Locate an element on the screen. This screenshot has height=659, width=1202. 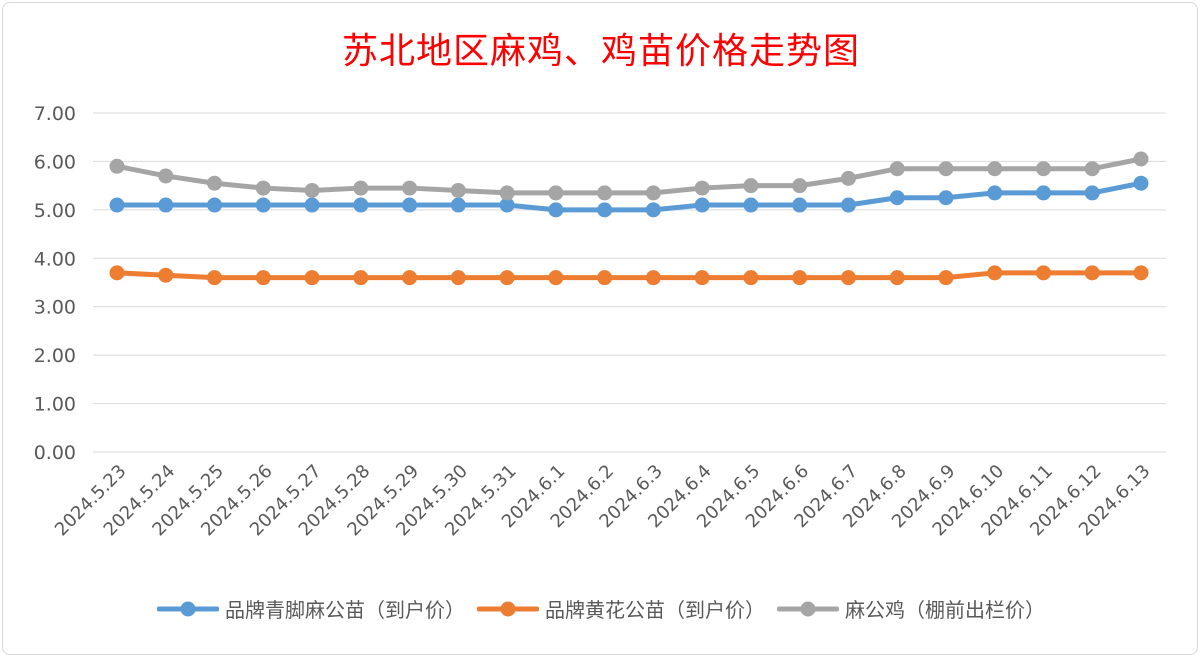
legend-item: 品牌青脚麻公苗（到户价） is located at coordinates (311, 608).